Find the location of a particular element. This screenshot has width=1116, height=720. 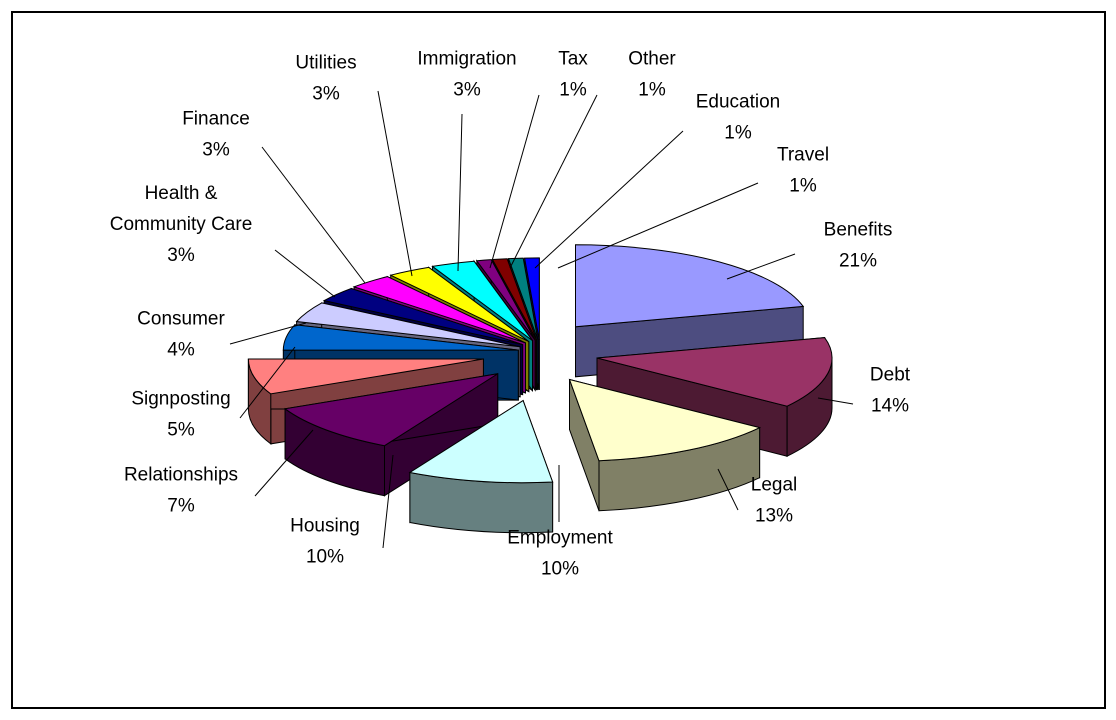

data-label-health-community-care: Health & Community Care 3% is located at coordinates (181, 224).